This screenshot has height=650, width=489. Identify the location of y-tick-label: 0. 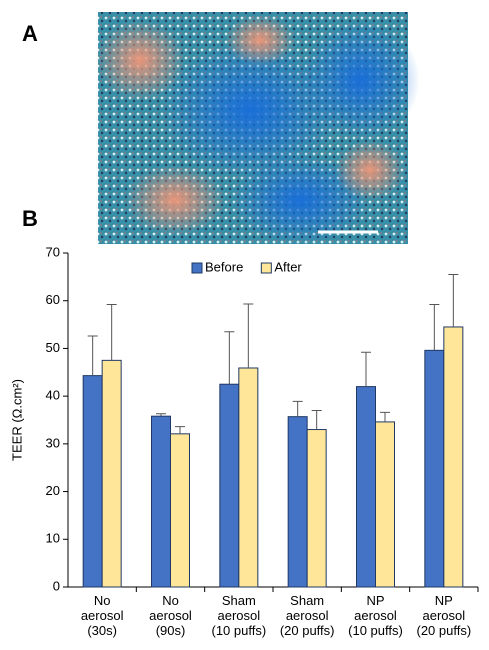
(56, 585).